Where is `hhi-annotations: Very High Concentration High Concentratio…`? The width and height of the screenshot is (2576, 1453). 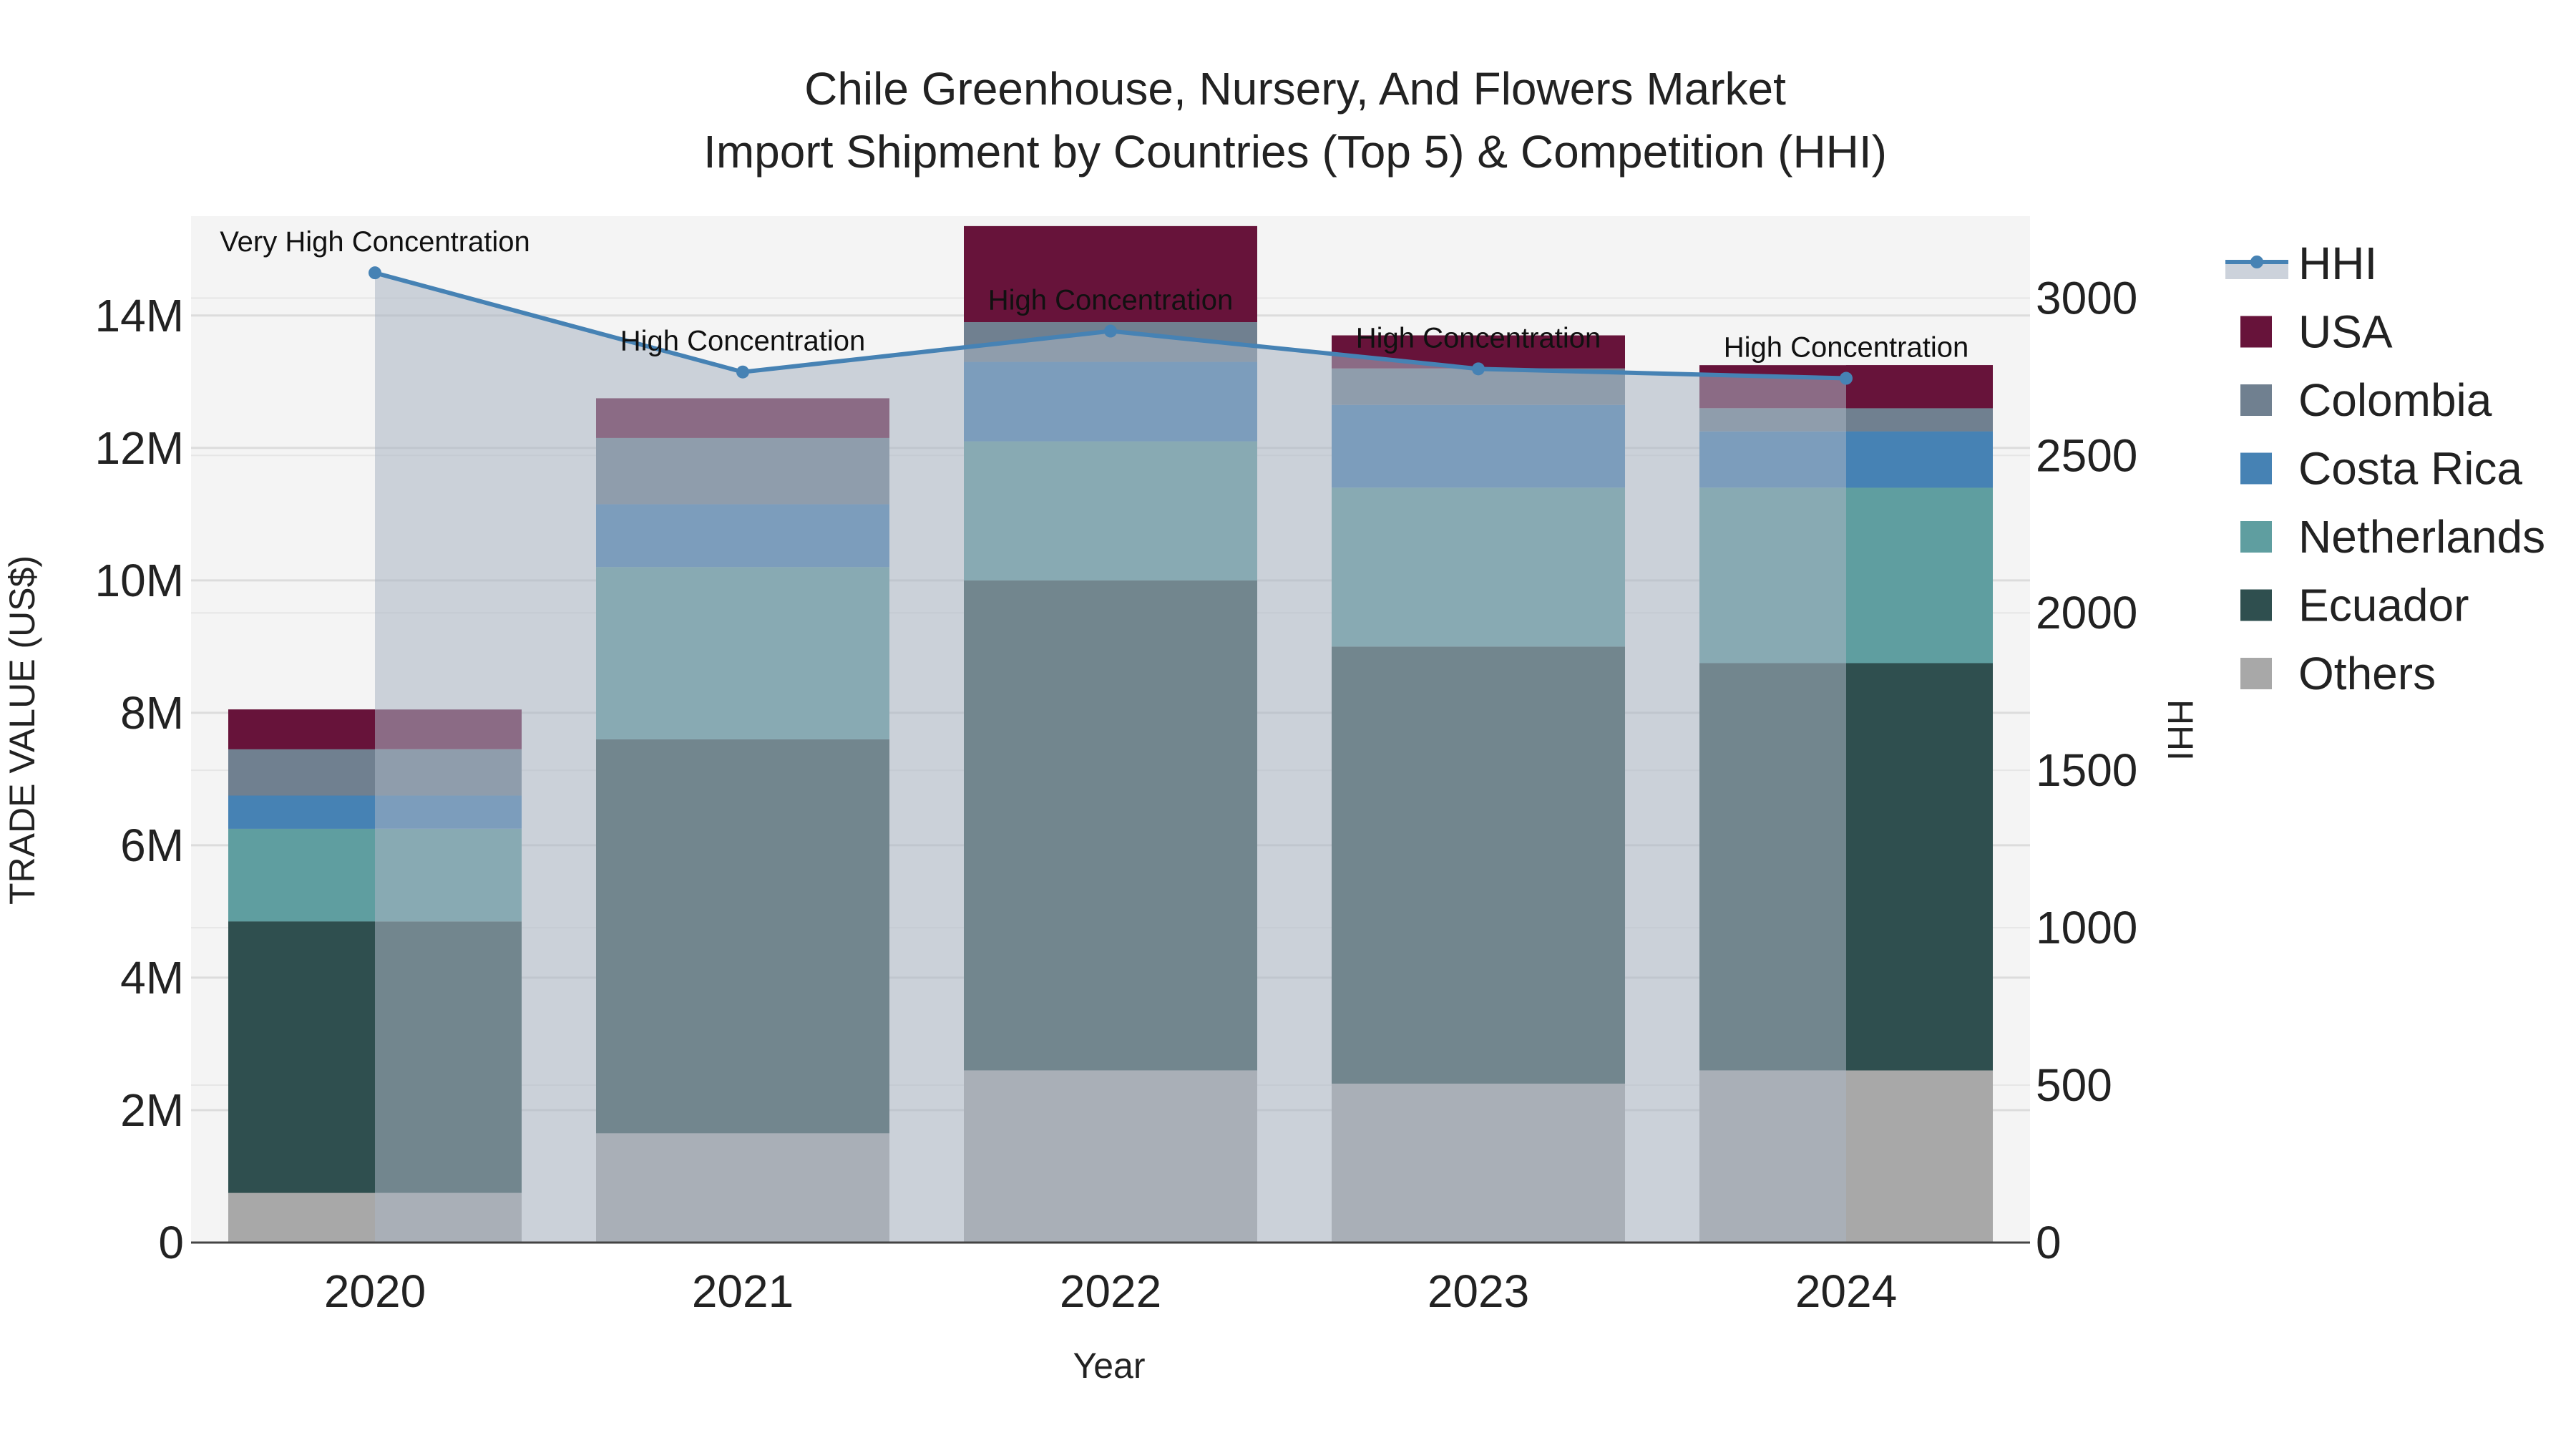 hhi-annotations: Very High Concentration High Concentratio… is located at coordinates (1094, 294).